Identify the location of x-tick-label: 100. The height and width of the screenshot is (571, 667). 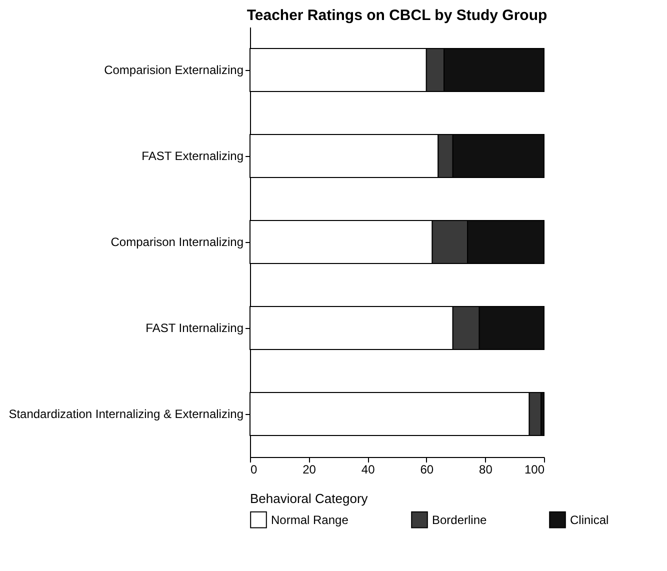
(534, 469).